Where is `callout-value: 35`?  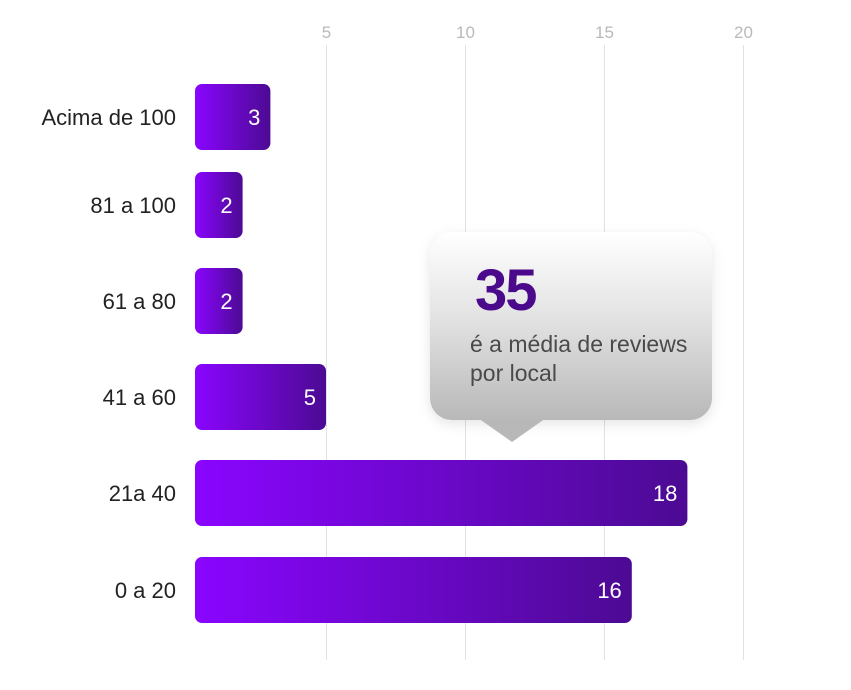
callout-value: 35 is located at coordinates (506, 290).